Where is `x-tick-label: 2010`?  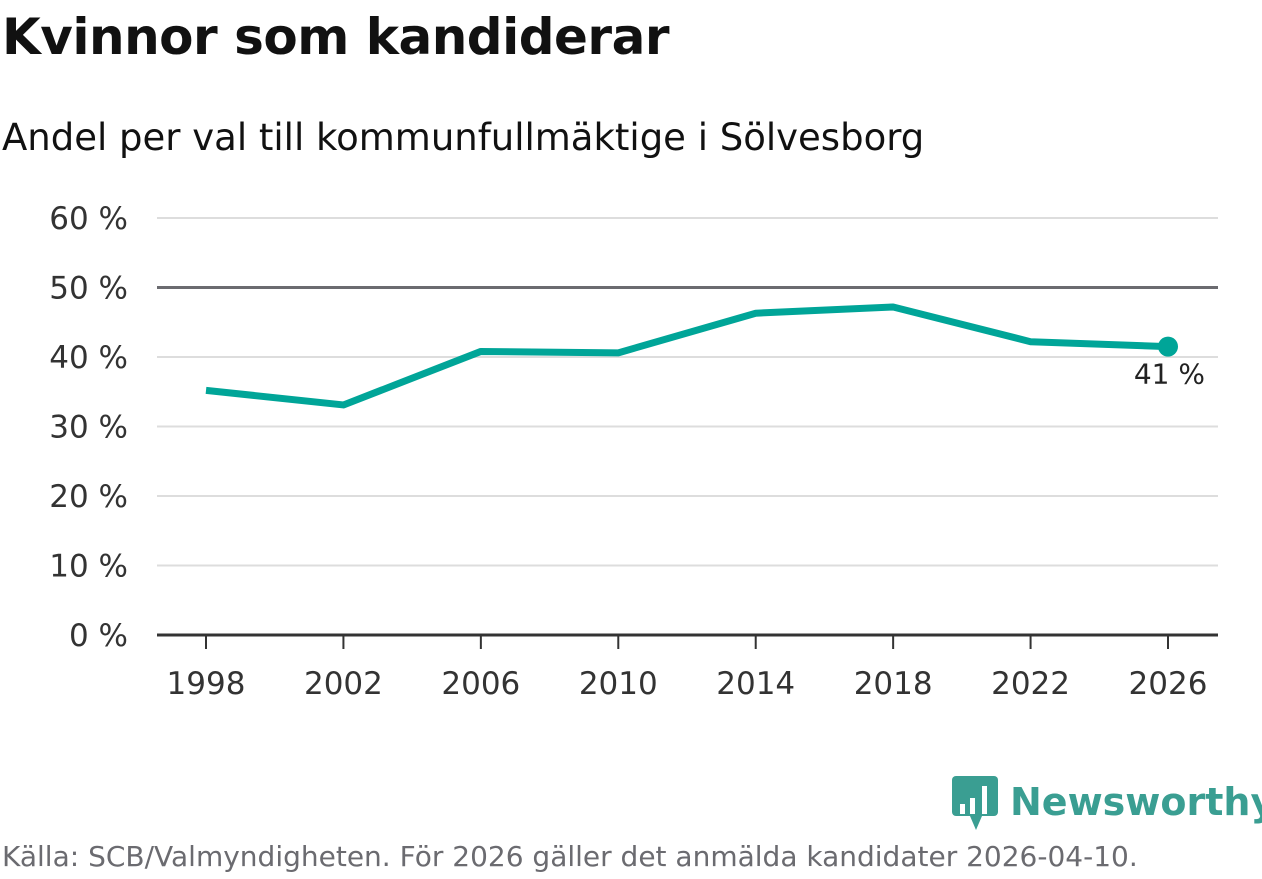 x-tick-label: 2010 is located at coordinates (618, 684).